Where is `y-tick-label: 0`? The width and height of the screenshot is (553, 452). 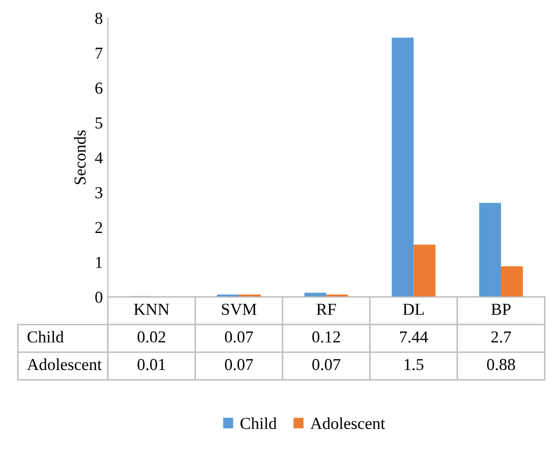
y-tick-label: 0 is located at coordinates (98, 297).